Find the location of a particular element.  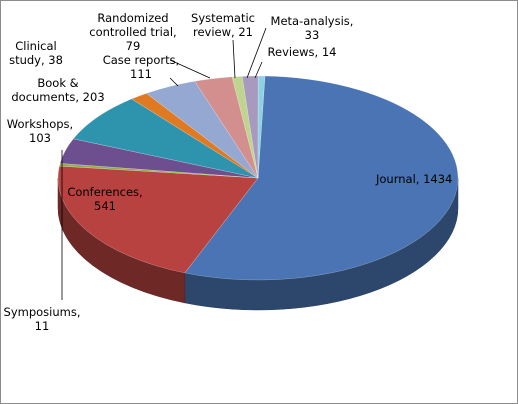

leader-line-randomized-controlled-trial is located at coordinates (190, 69).